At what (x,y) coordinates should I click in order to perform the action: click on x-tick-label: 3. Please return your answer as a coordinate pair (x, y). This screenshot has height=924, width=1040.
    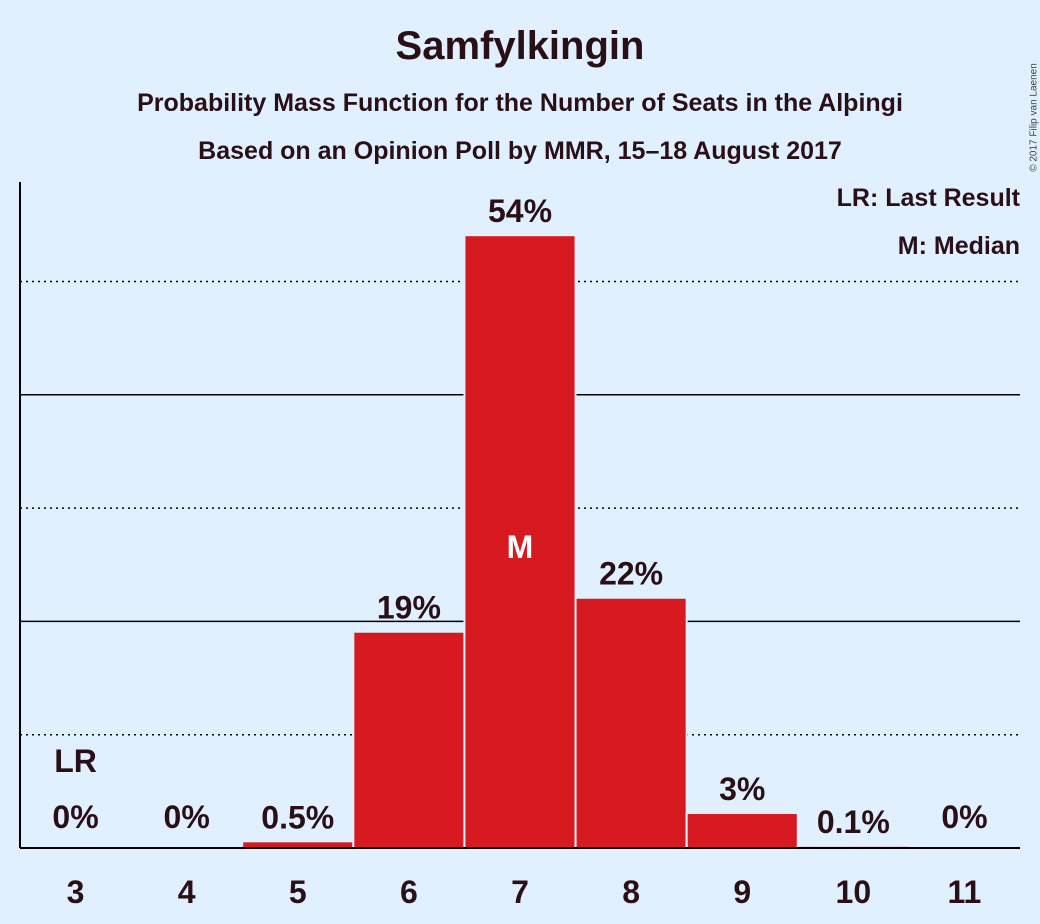
    Looking at the image, I should click on (76, 892).